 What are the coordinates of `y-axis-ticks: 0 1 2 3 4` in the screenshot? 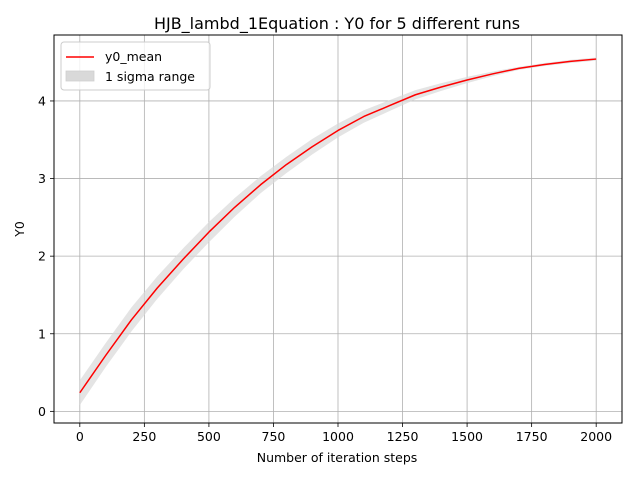 It's located at (46, 256).